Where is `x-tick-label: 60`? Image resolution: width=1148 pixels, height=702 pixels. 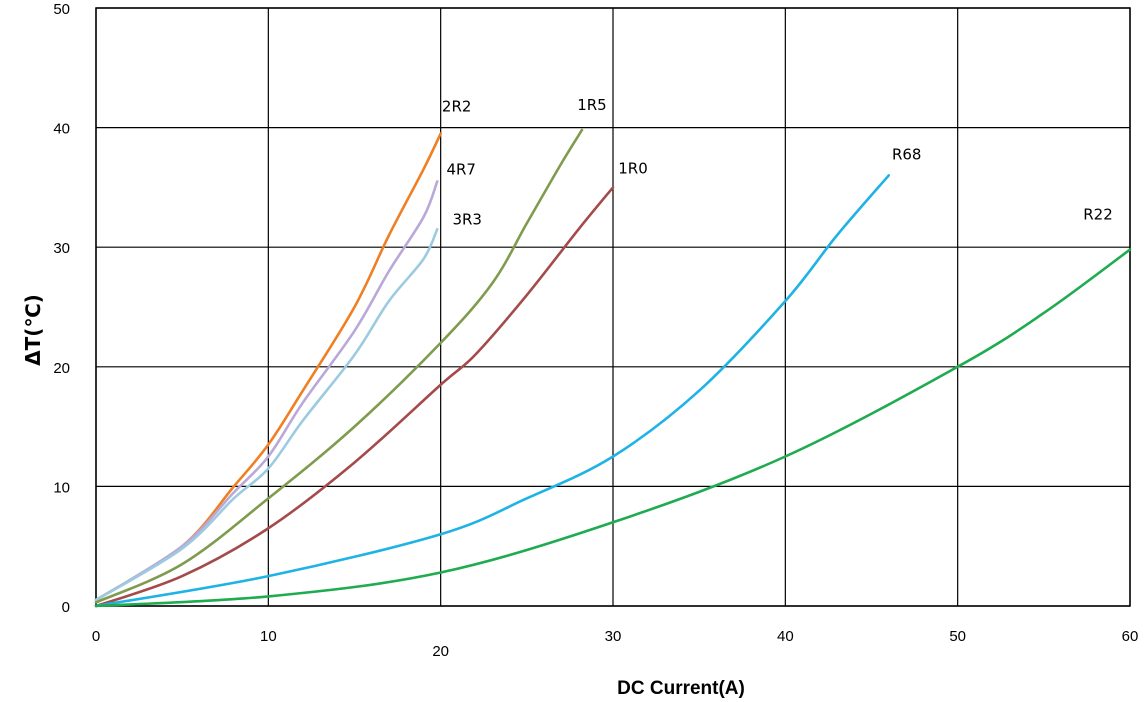 x-tick-label: 60 is located at coordinates (1130, 636).